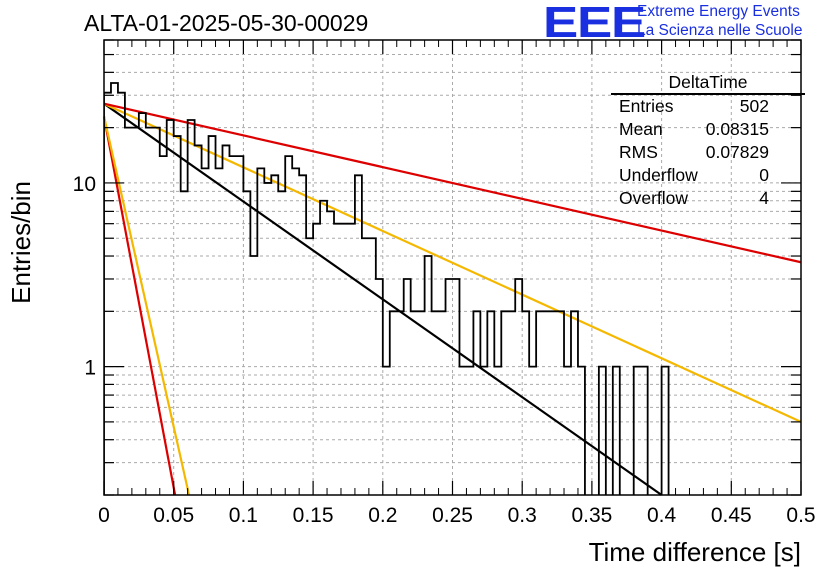  I want to click on stats-row: Underflow 0, so click(708, 175).